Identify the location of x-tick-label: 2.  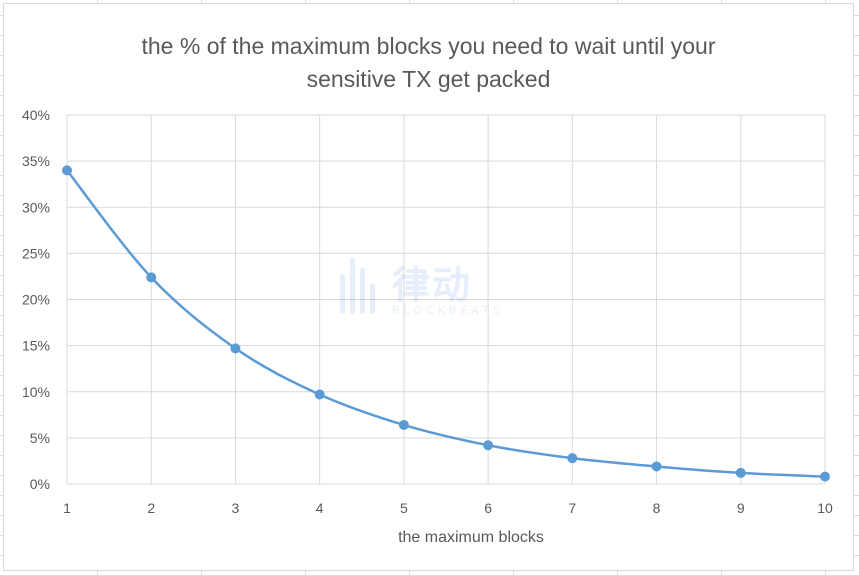
(151, 508).